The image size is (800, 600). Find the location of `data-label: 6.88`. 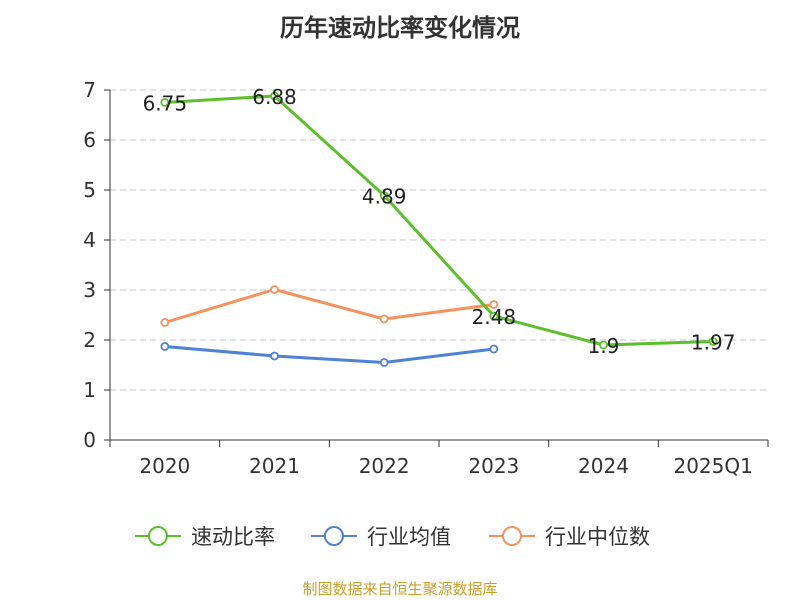

data-label: 6.88 is located at coordinates (274, 97).